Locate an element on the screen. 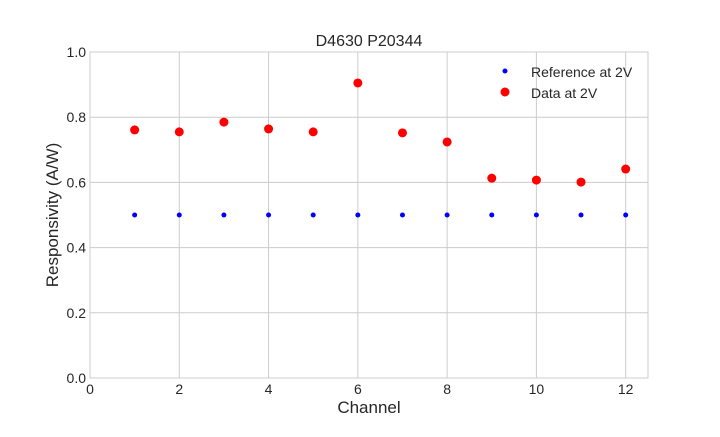 The width and height of the screenshot is (720, 437). x-tick-label: 0 is located at coordinates (90, 389).